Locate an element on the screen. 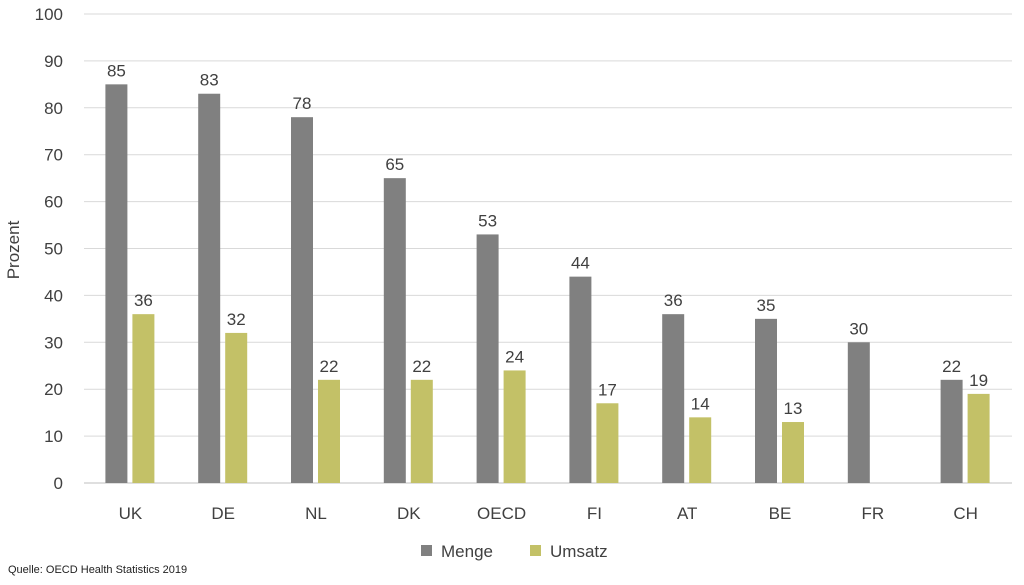 This screenshot has width=1024, height=585. legend-label-umsatz: Umsatz is located at coordinates (579, 551).